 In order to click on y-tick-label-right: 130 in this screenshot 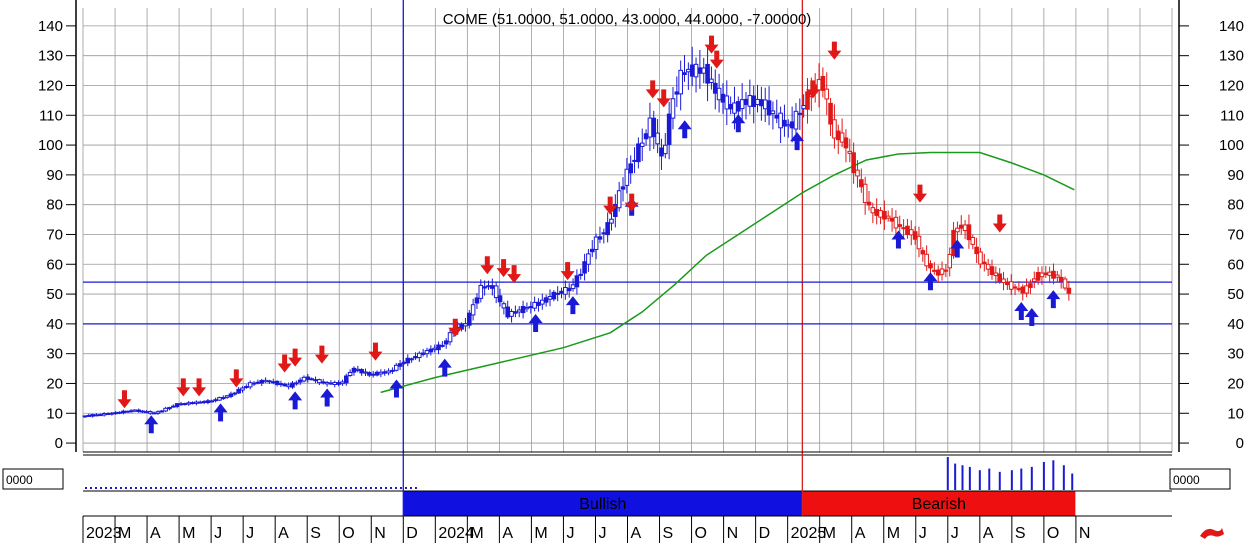, I will do `click(1231, 56)`.